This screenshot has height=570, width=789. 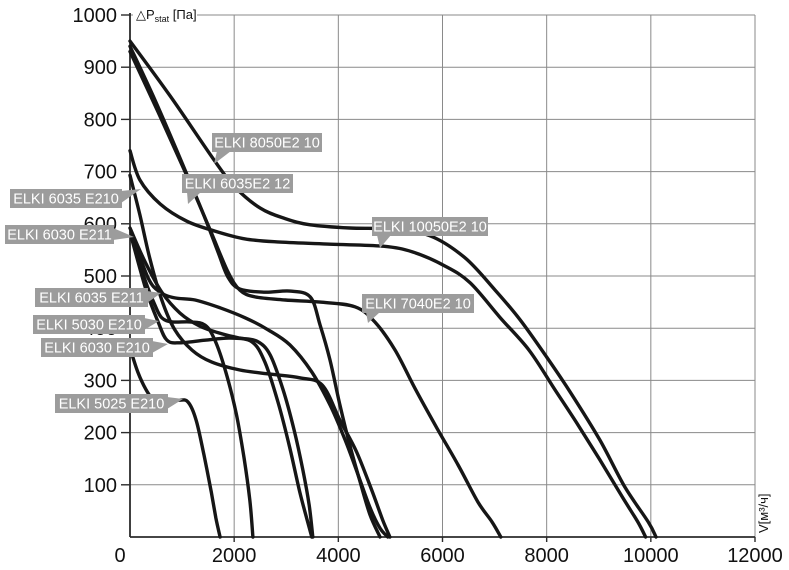 I want to click on callout-label: ELKI 6035E2 12, so click(x=238, y=185).